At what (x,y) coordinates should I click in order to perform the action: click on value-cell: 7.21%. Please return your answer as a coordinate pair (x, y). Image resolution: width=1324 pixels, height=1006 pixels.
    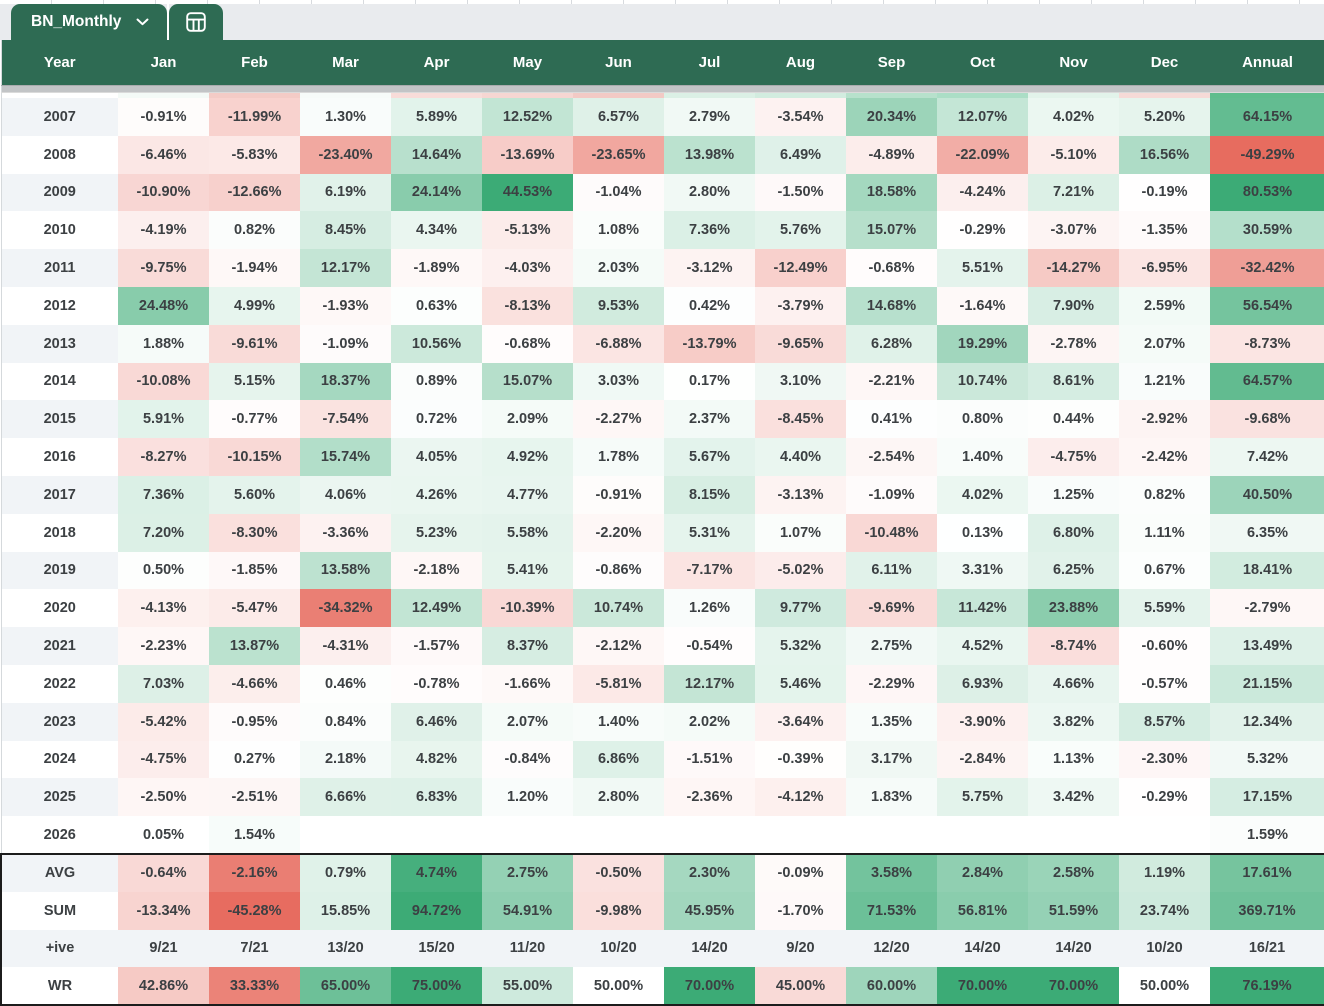
    Looking at the image, I should click on (1073, 192).